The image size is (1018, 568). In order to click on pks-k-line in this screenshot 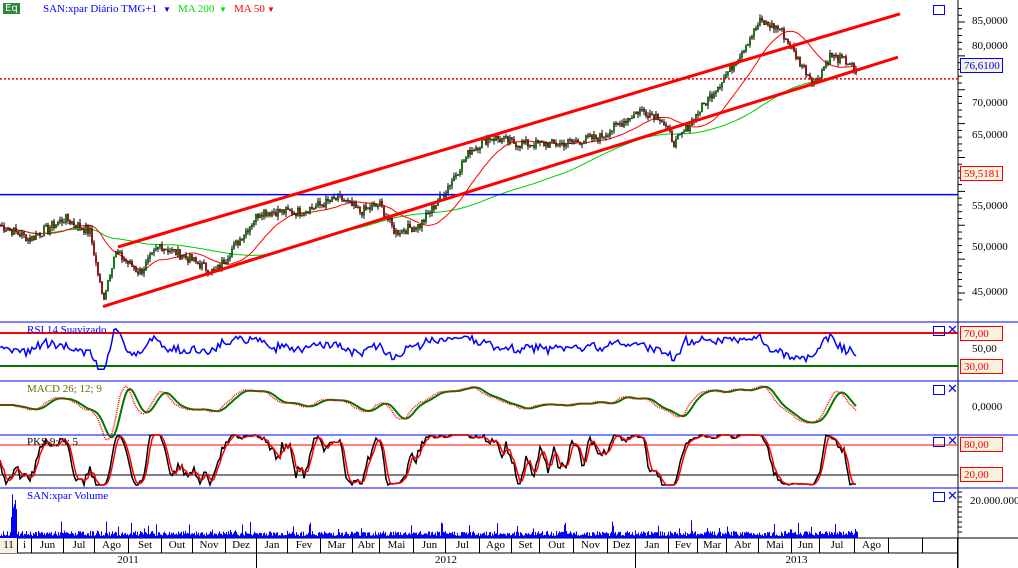, I will do `click(428, 460)`.